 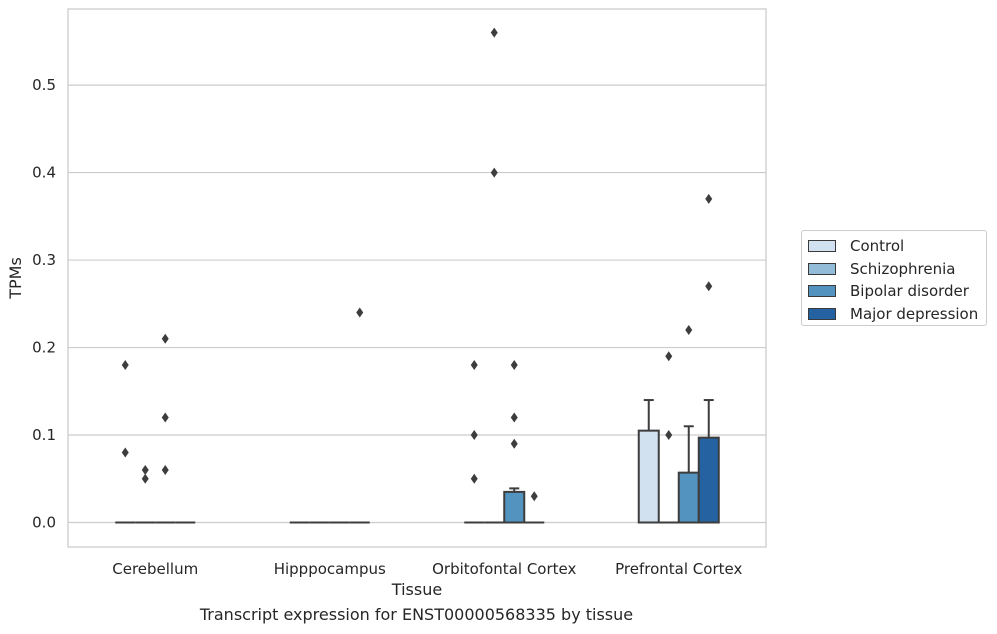 I want to click on legend-item: Control, so click(x=897, y=246).